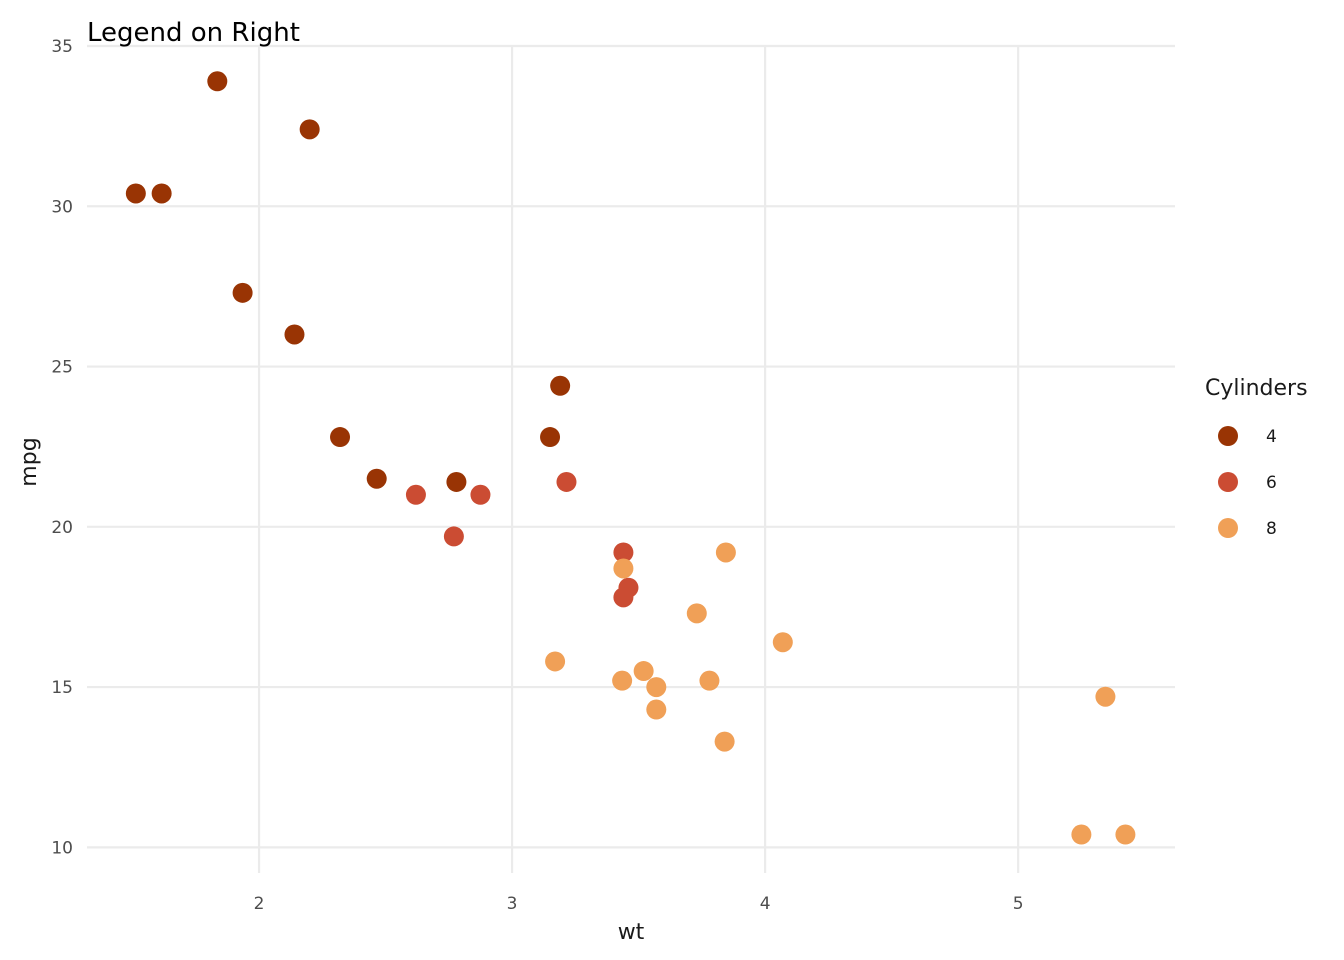 The image size is (1344, 960). Describe the element at coordinates (1018, 904) in the screenshot. I see `x-tick-label: 5` at that location.